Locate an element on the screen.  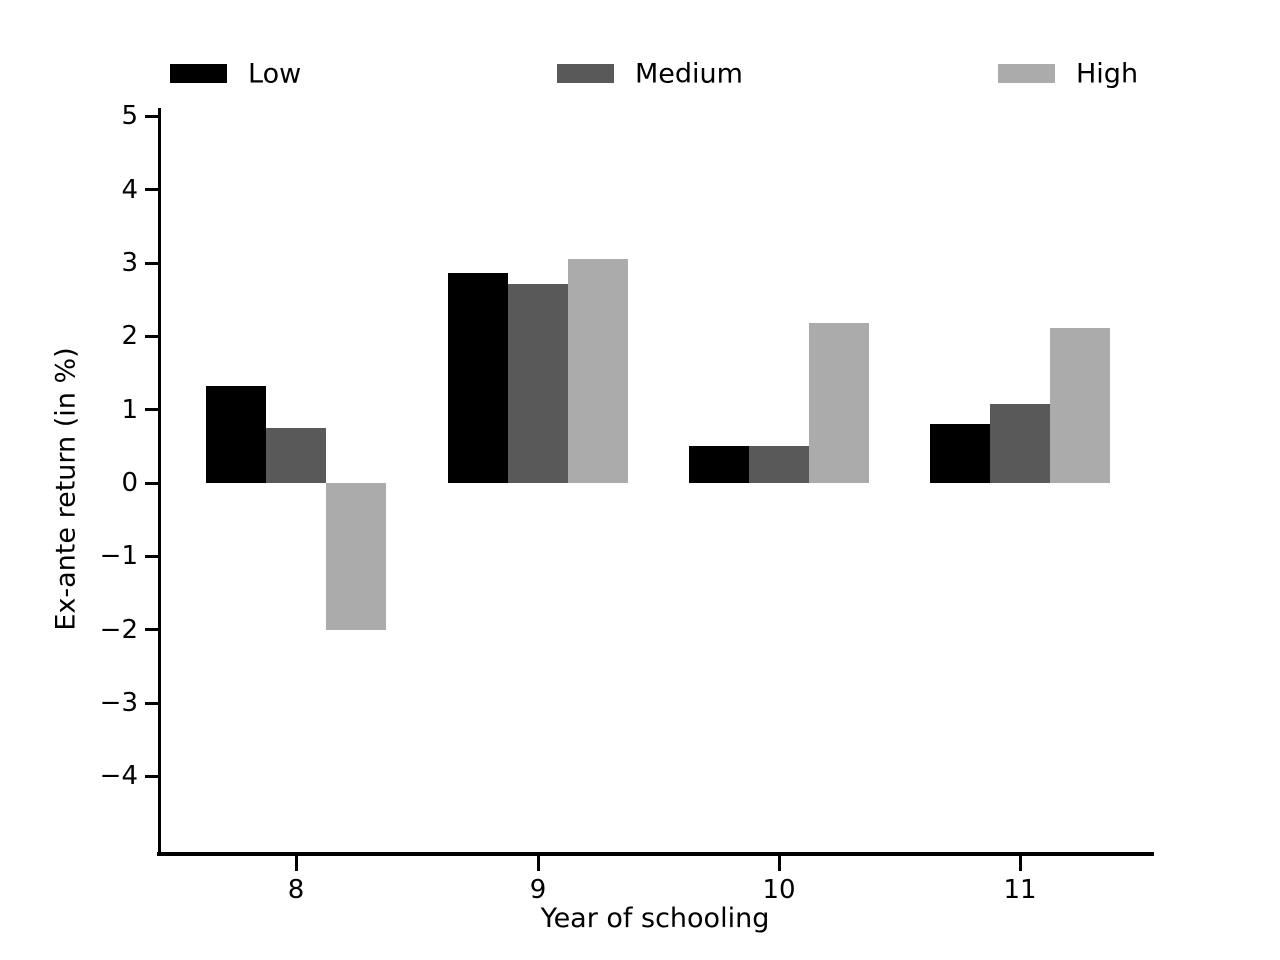
y-axis-spine is located at coordinates (159, 482).